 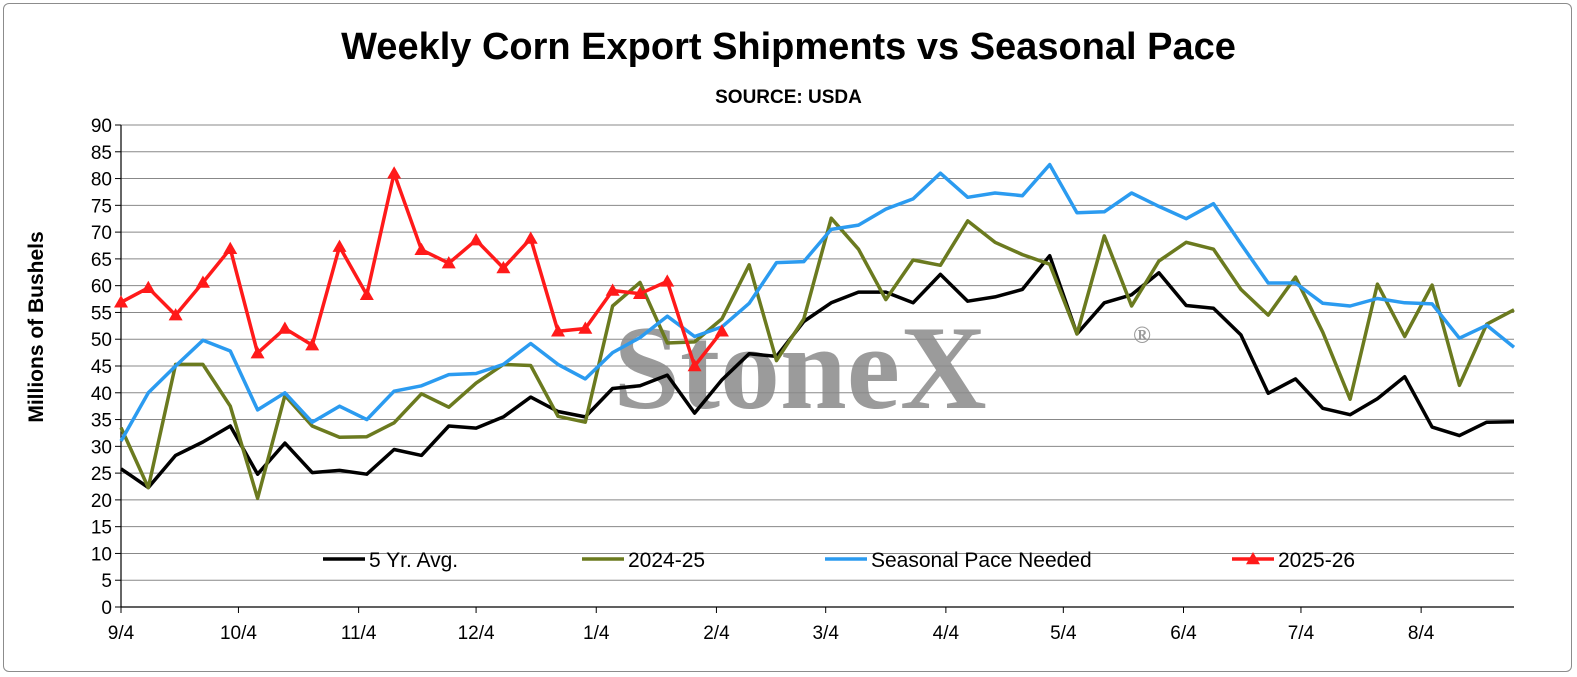 What do you see at coordinates (101, 180) in the screenshot?
I see `y-tick-label-80: 80` at bounding box center [101, 180].